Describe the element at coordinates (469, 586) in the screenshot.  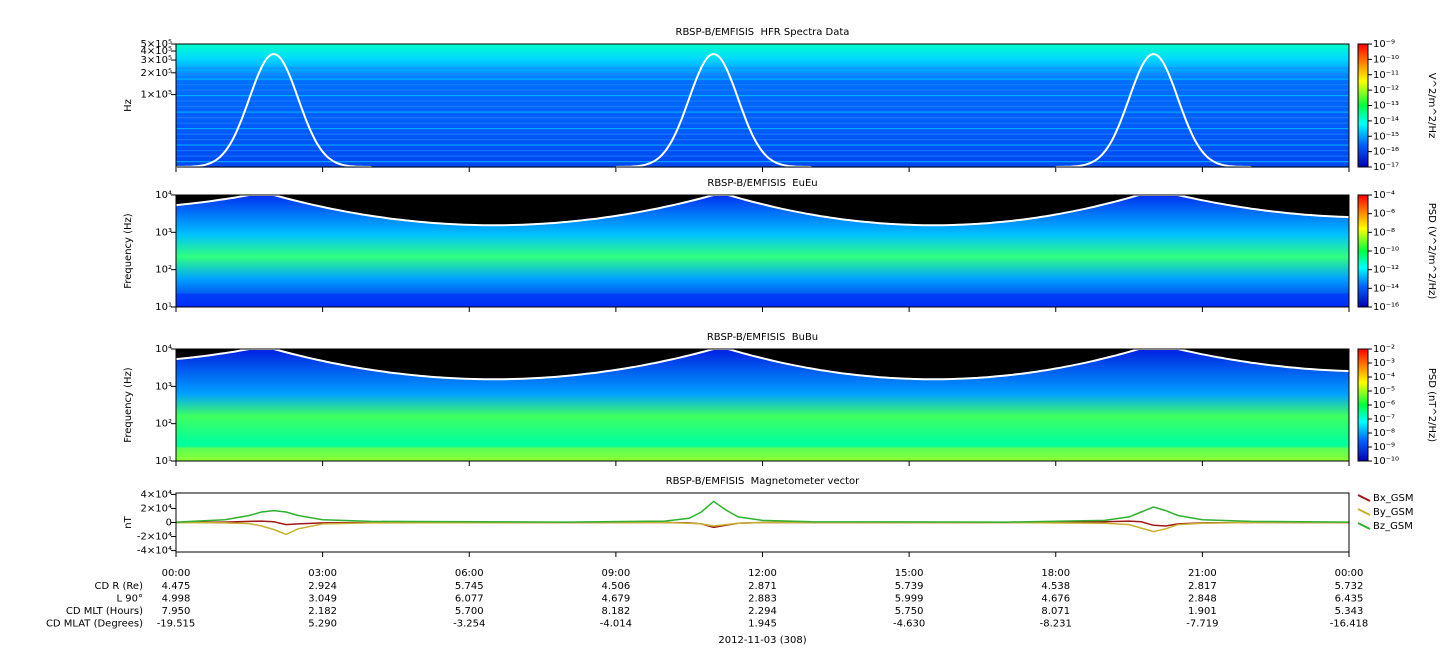
I see `ephemeris-value: 5.745` at that location.